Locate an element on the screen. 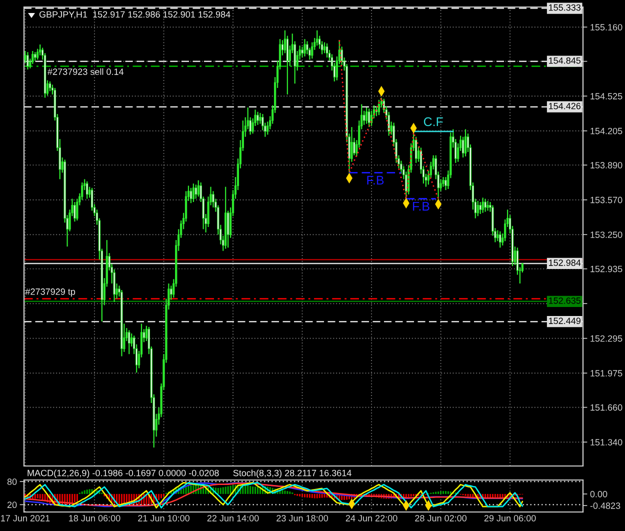 This screenshot has height=531, width=625. x-tick-label: 23 Jun 18:00 is located at coordinates (302, 518).